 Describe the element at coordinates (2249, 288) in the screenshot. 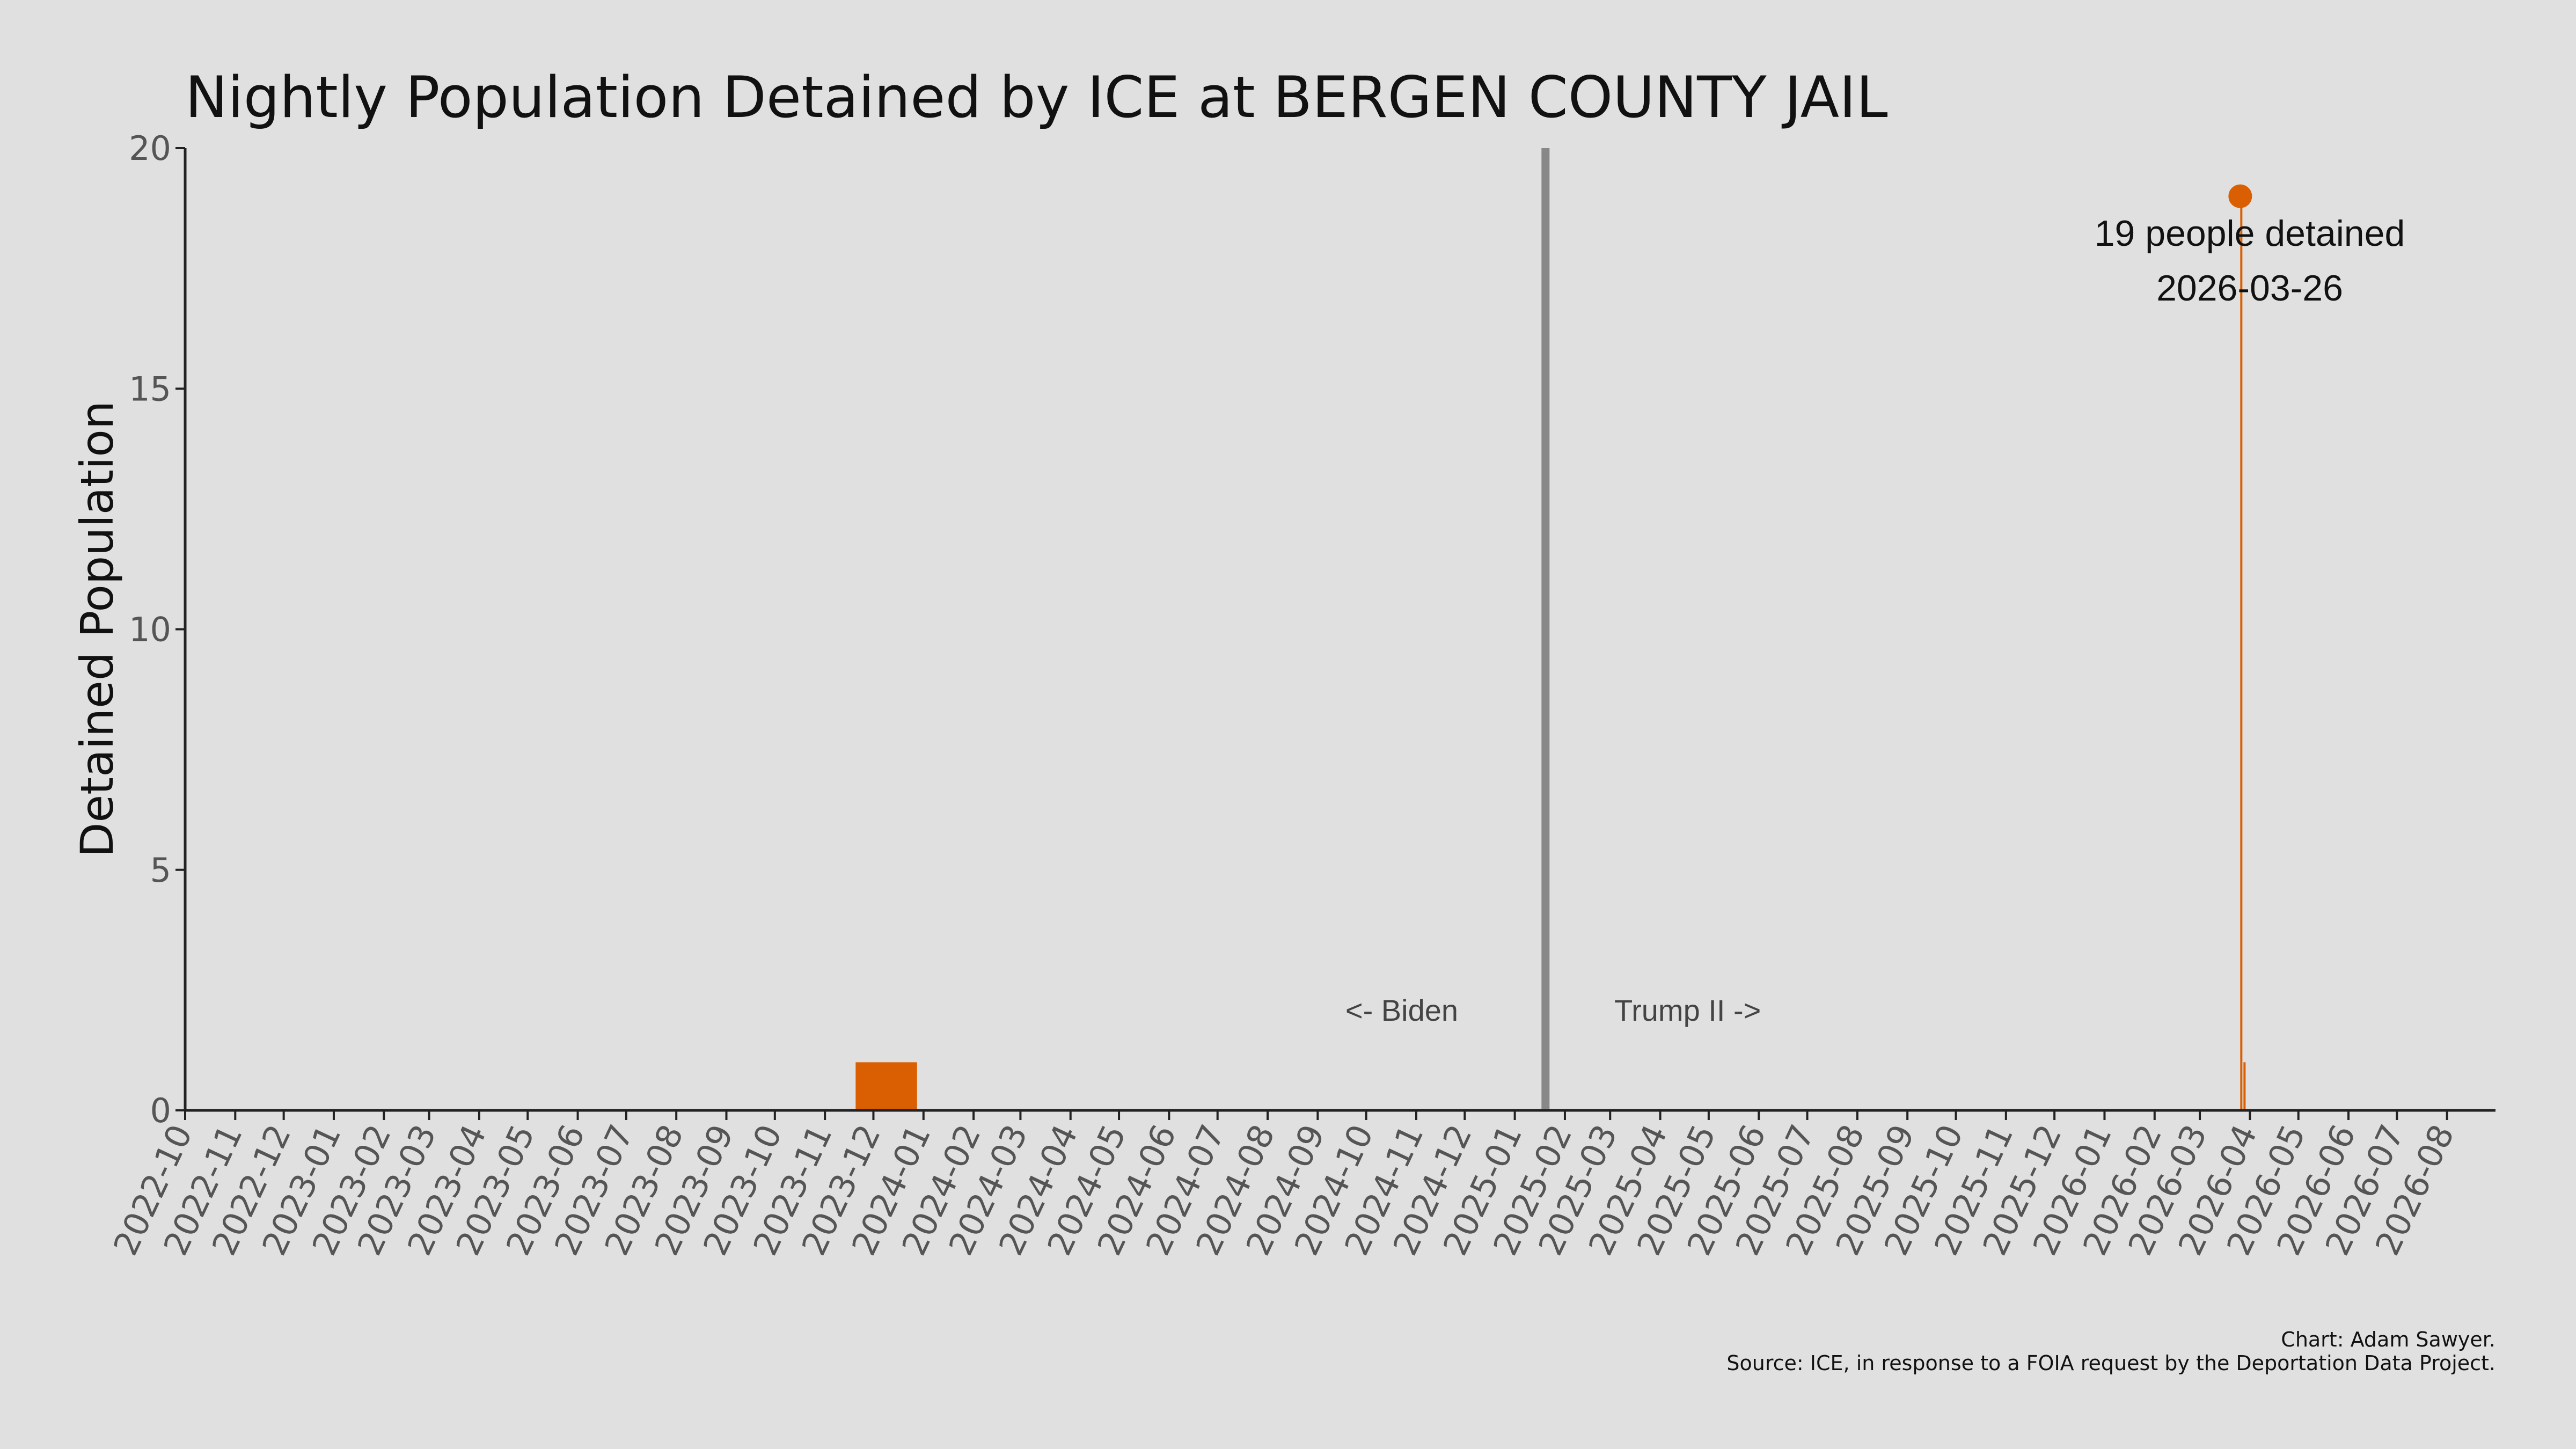

I see `peak-annotation-date: 2026-03-26` at that location.